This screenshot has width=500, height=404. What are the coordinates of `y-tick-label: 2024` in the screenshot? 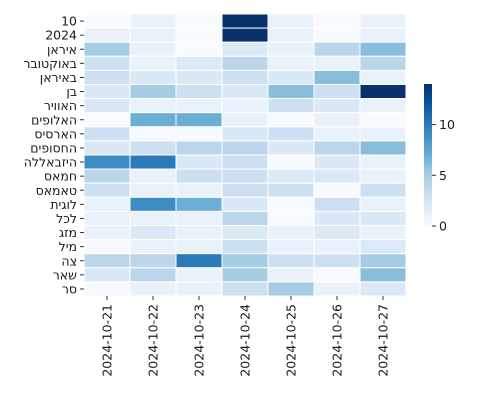 It's located at (61, 35).